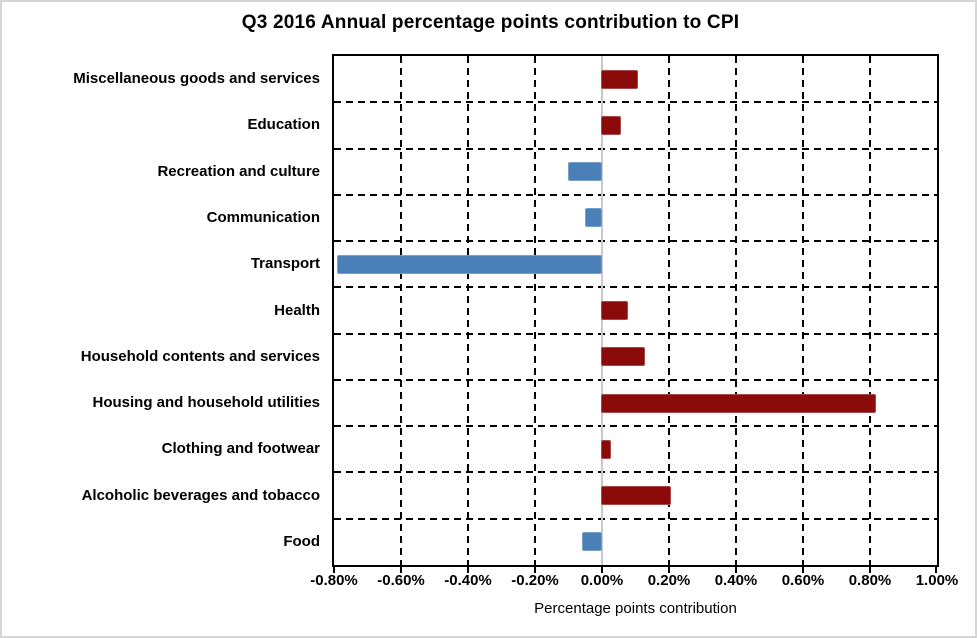 The height and width of the screenshot is (638, 977). What do you see at coordinates (238, 171) in the screenshot?
I see `category-label: Recreation and culture` at bounding box center [238, 171].